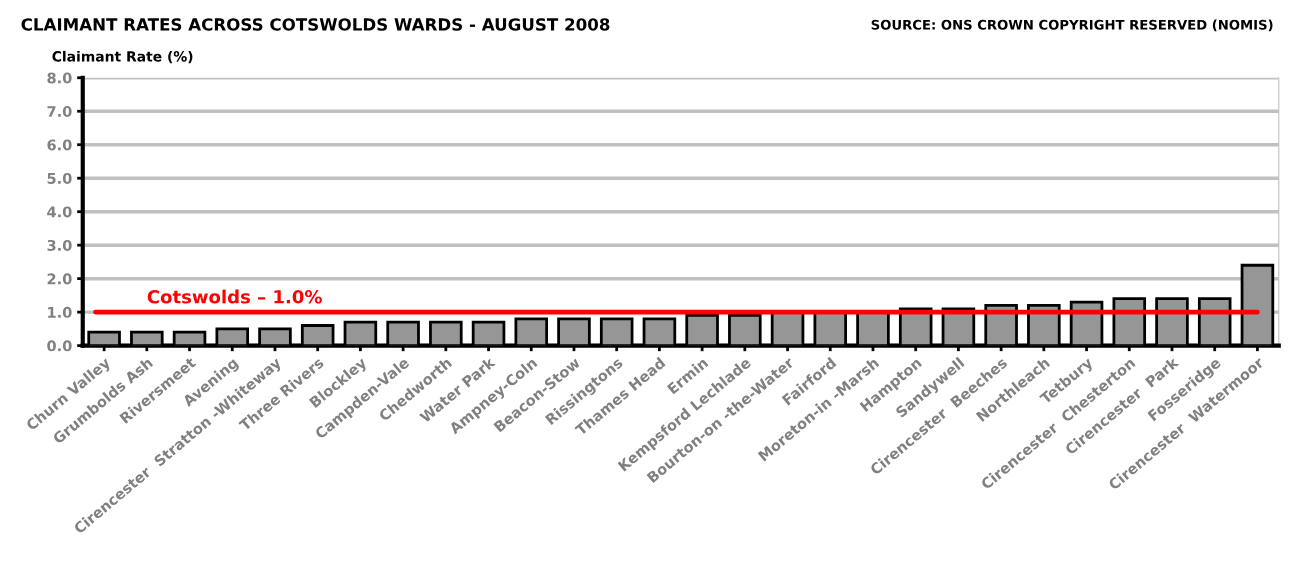 The image size is (1293, 576). What do you see at coordinates (59, 279) in the screenshot?
I see `y-tick-label: 2.0` at bounding box center [59, 279].